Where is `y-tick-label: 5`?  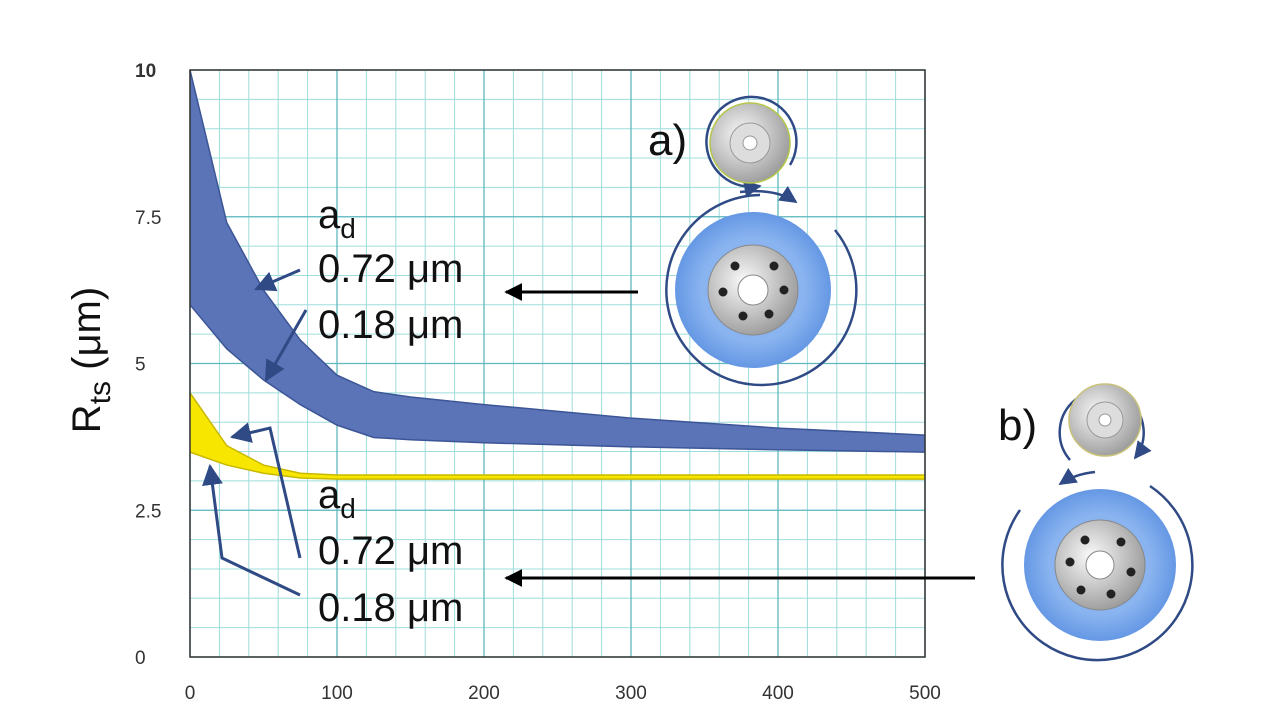
y-tick-label: 5 is located at coordinates (140, 365).